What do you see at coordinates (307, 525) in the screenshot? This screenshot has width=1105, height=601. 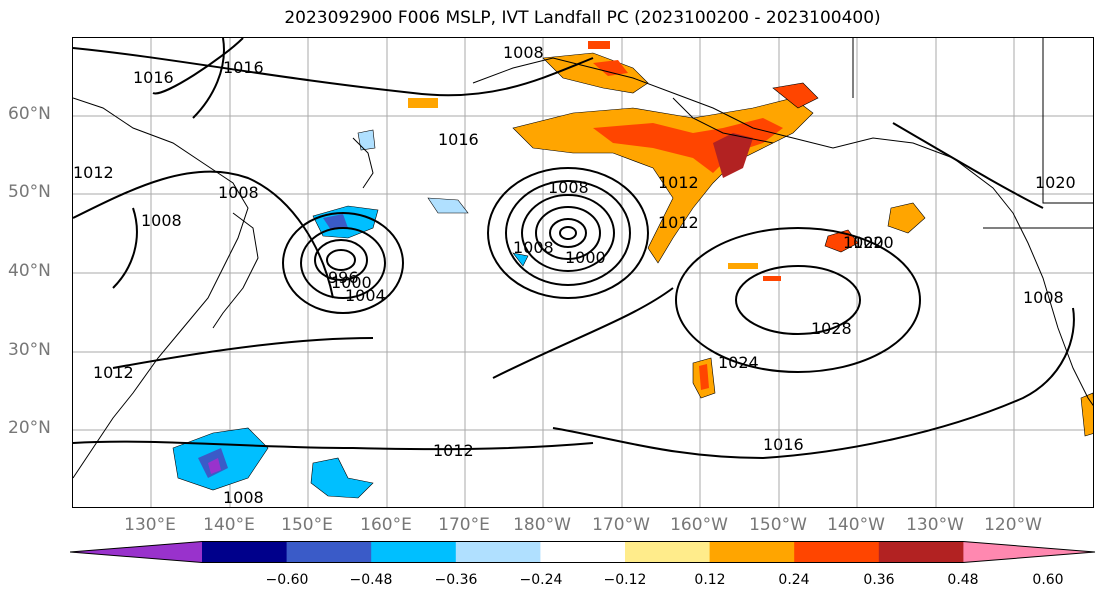 I see `lon-label-150e: 150°E` at bounding box center [307, 525].